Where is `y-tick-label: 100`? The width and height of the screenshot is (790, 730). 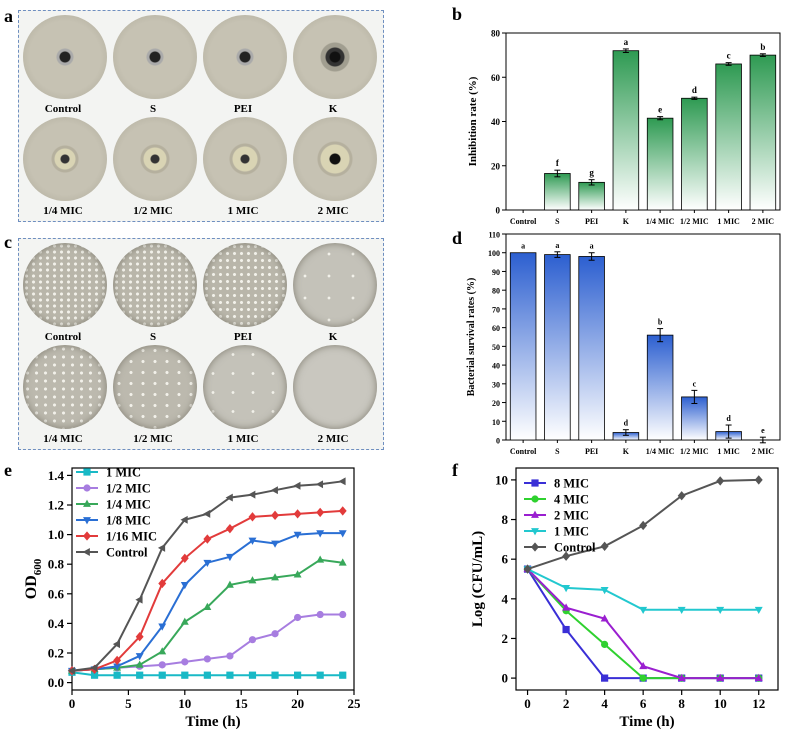 y-tick-label: 100 is located at coordinates (494, 253).